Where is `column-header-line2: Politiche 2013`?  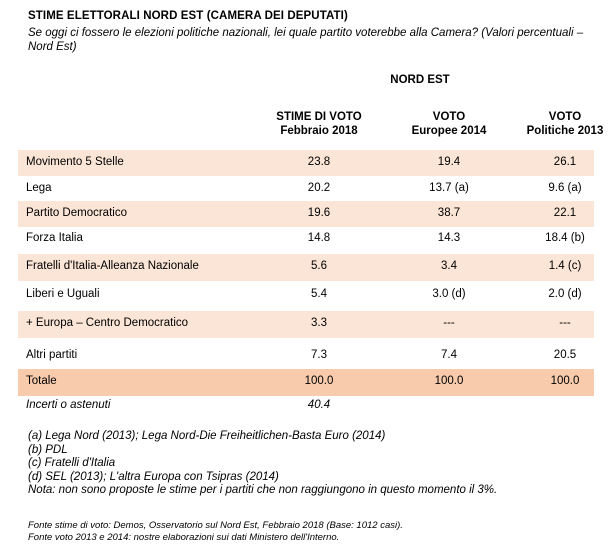 column-header-line2: Politiche 2013 is located at coordinates (565, 131).